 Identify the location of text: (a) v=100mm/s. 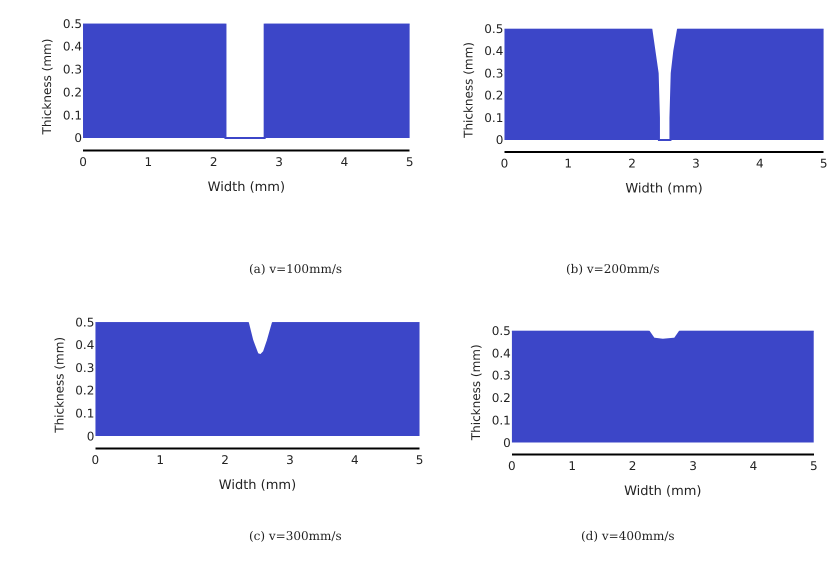
(295, 269).